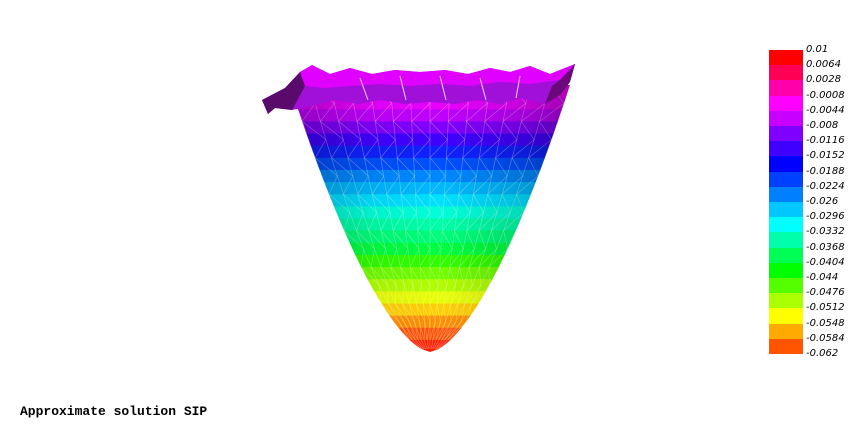 The height and width of the screenshot is (441, 856). Describe the element at coordinates (418, 89) in the screenshot. I see `surface-rim` at that location.